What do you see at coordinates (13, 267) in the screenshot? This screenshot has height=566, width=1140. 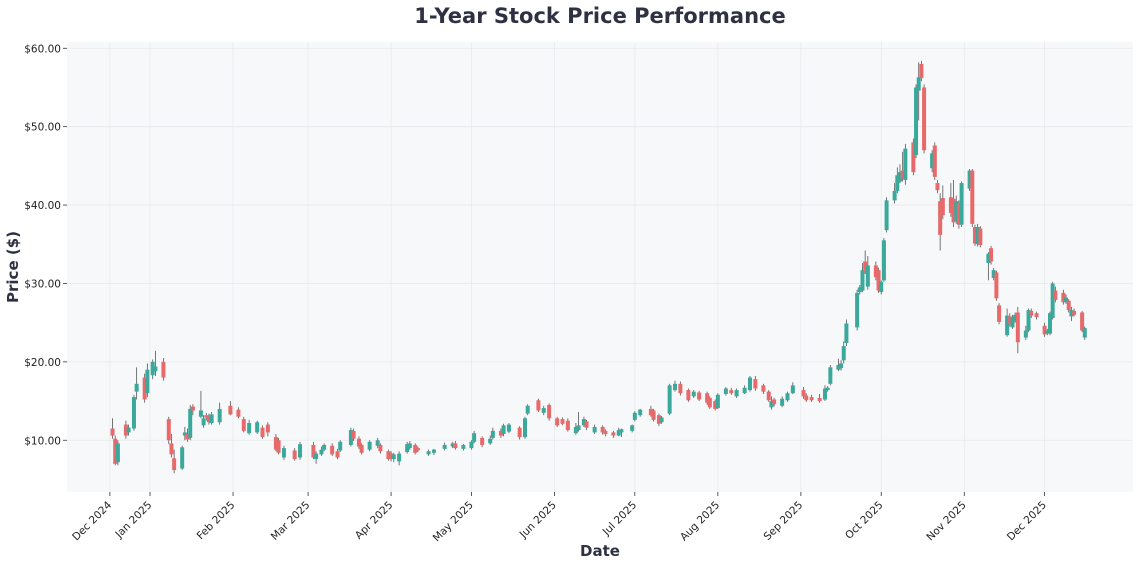 I see `y-axis-label: Price ($)` at bounding box center [13, 267].